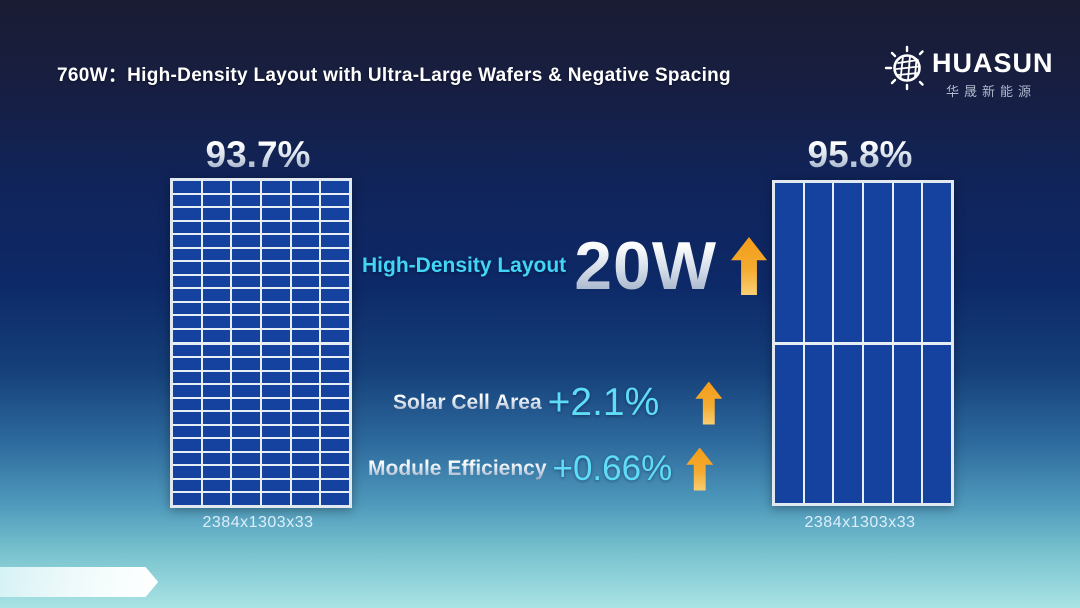 The width and height of the screenshot is (1080, 608). I want to click on huasun-logo: HUASUN 华晟新能源, so click(966, 71).